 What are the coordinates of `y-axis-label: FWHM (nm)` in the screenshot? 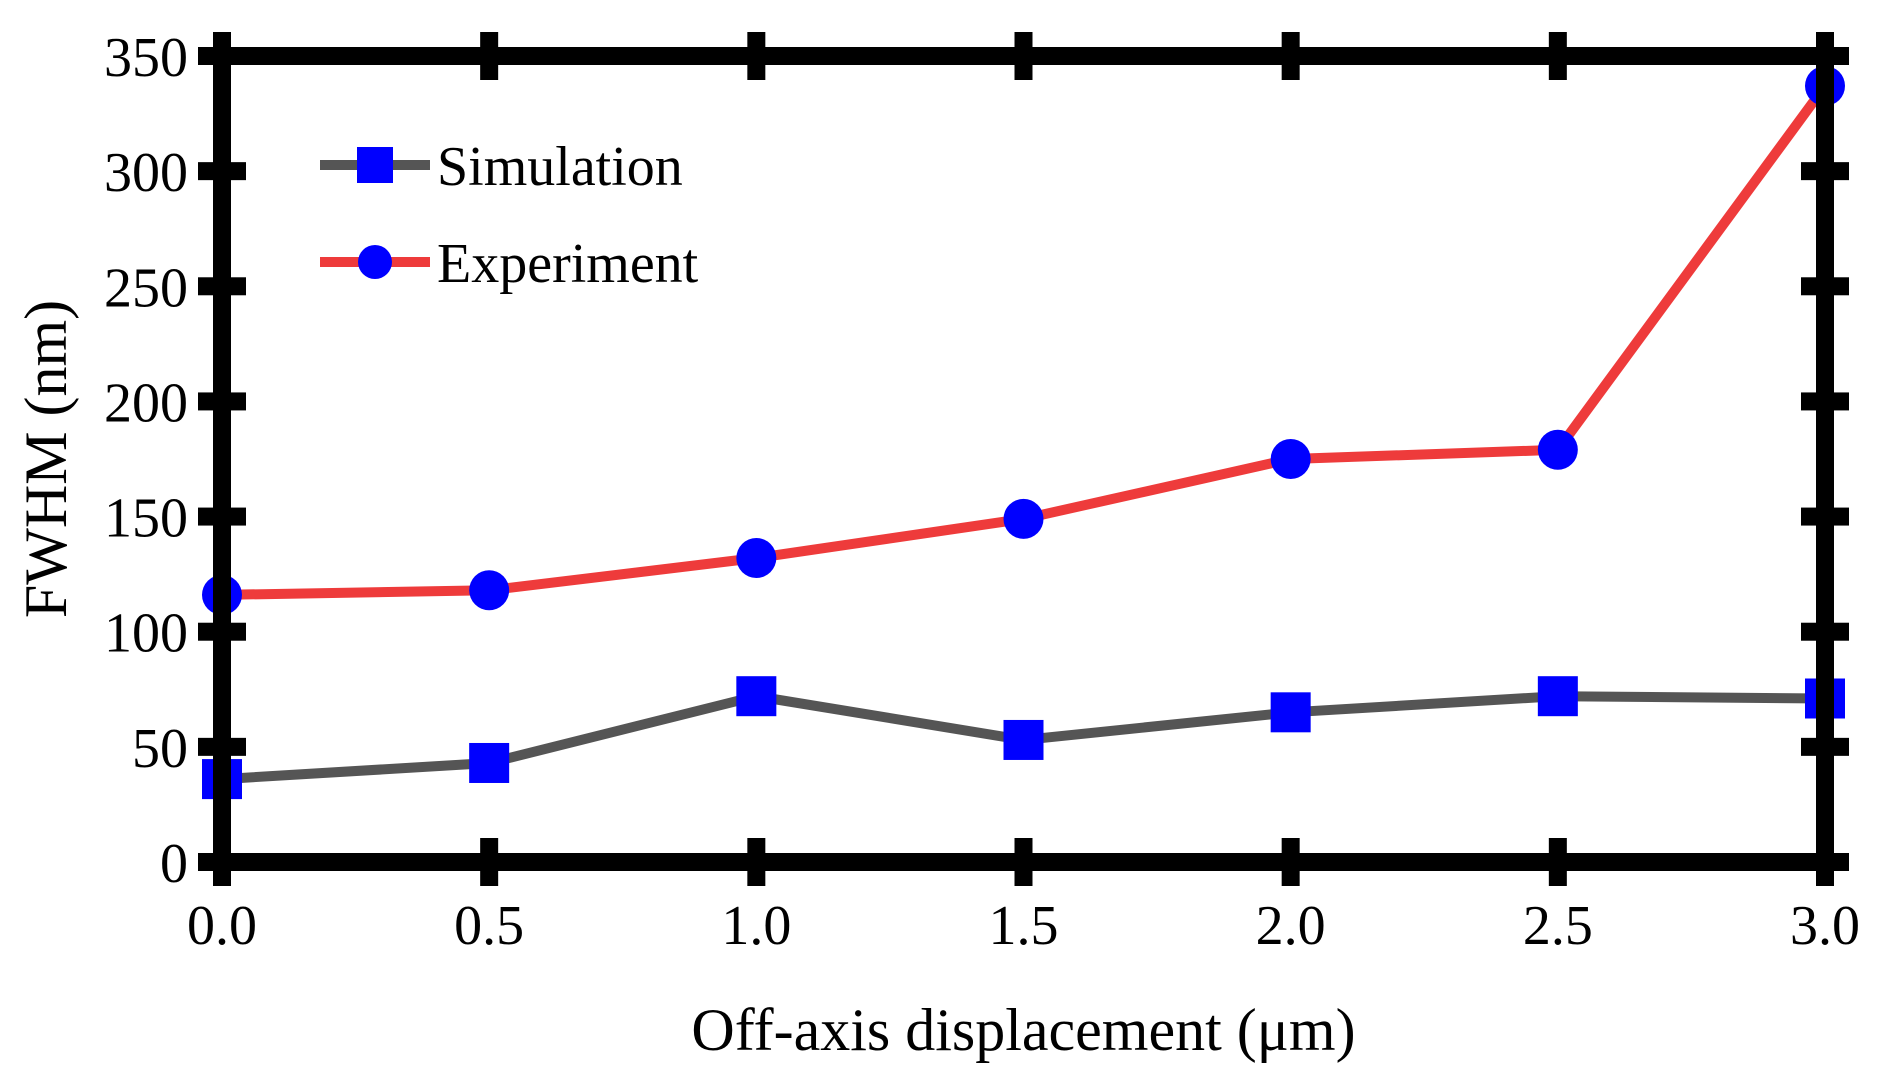 It's located at (46, 459).